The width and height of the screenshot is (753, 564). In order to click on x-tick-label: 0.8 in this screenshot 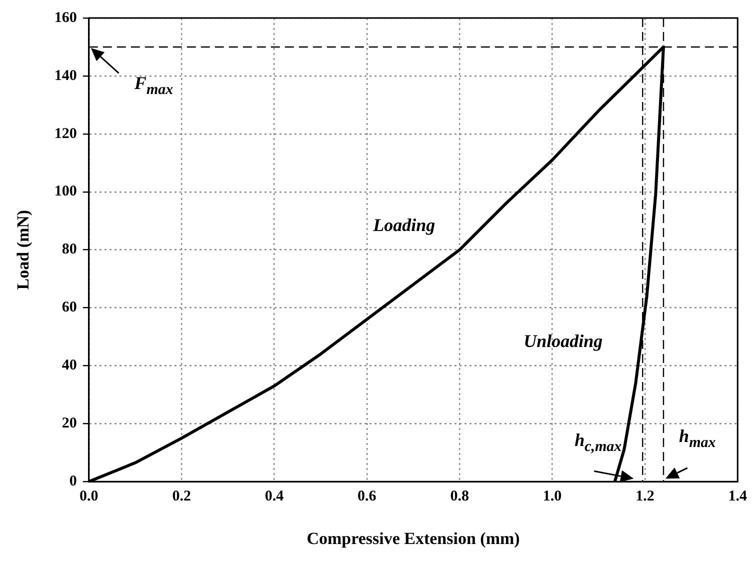, I will do `click(459, 496)`.